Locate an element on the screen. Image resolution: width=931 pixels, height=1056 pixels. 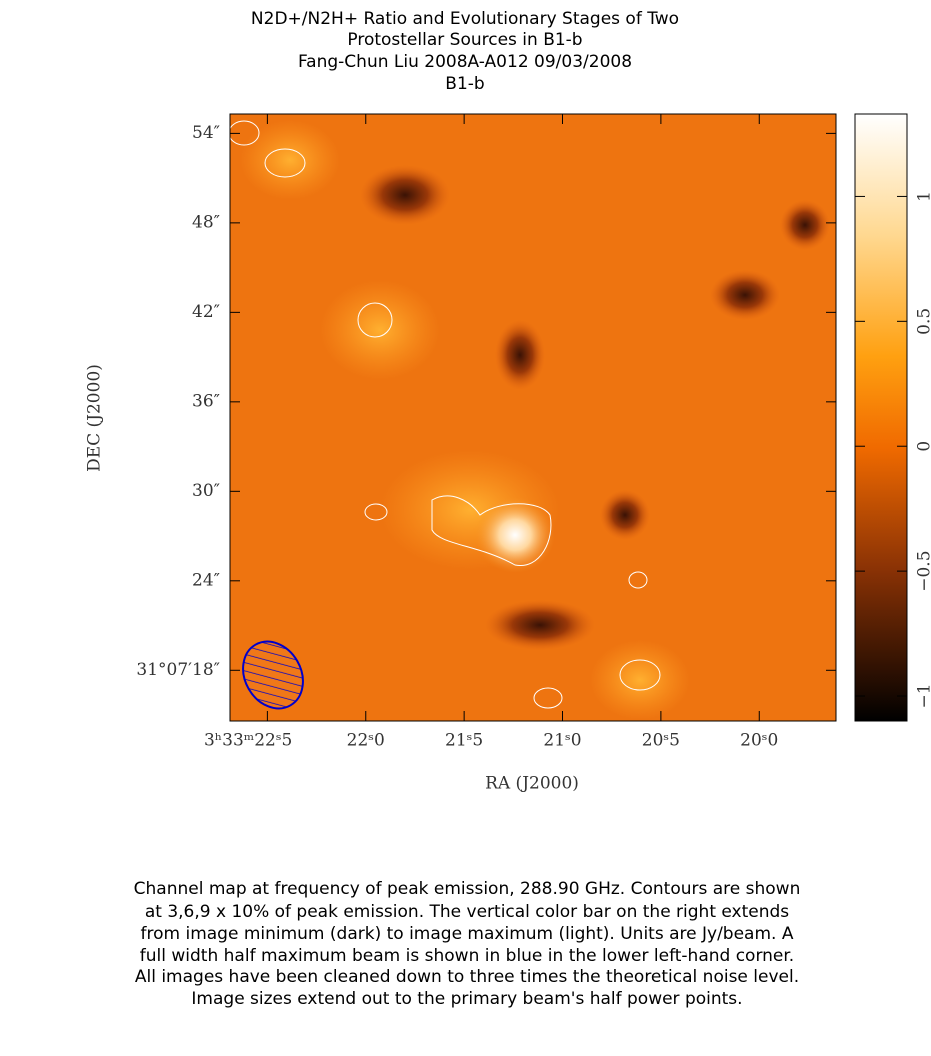
x-tick-label: 21ˢ5 is located at coordinates (464, 741).